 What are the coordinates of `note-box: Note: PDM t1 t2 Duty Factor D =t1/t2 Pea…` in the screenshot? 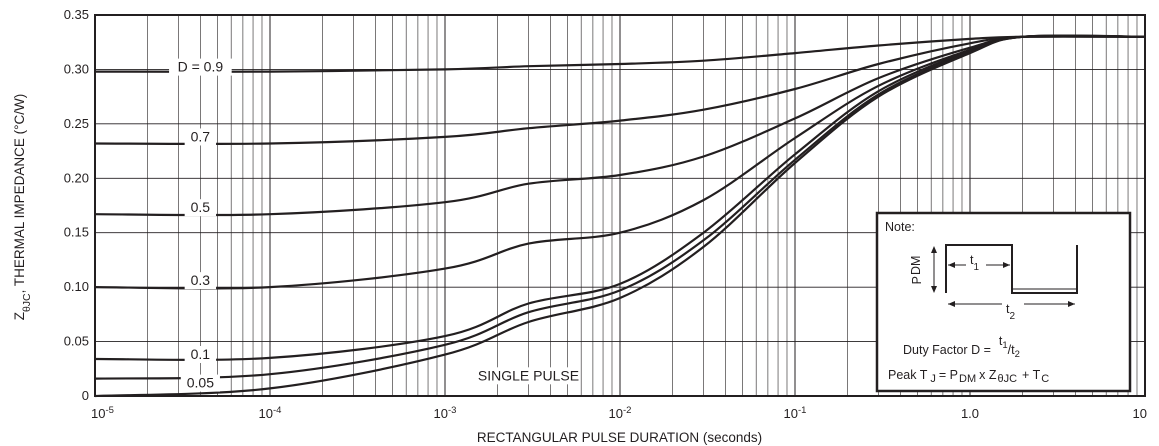 It's located at (1003, 302).